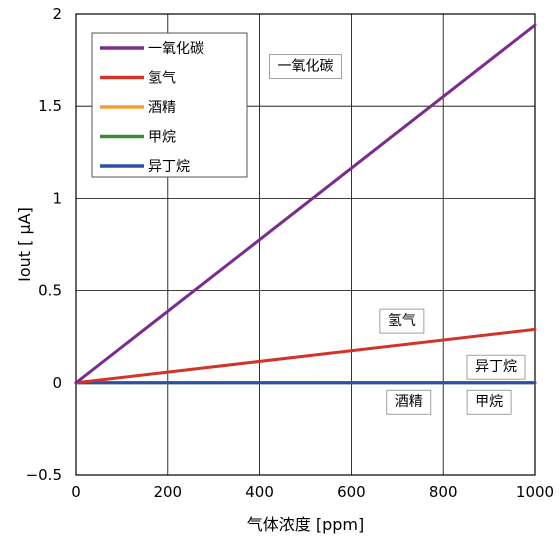 This screenshot has height=544, width=560. I want to click on legend-label: 一氧化碳, so click(176, 49).